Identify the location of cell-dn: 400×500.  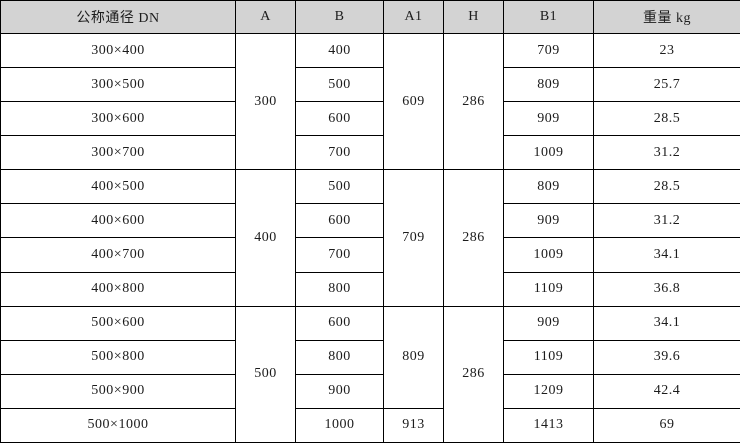
(118, 187).